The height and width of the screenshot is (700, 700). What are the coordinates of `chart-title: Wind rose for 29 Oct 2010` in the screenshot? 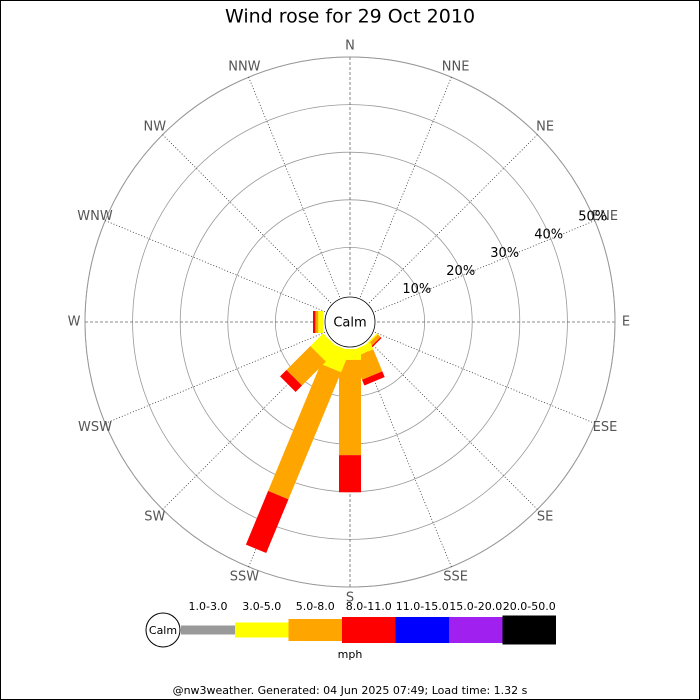 It's located at (350, 17).